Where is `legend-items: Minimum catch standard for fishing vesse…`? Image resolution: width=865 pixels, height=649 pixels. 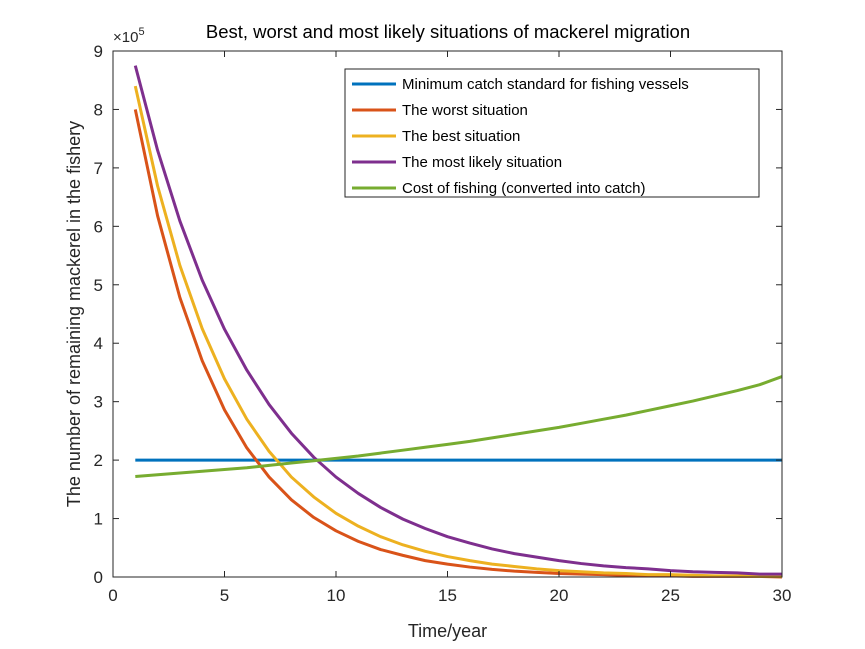 legend-items: Minimum catch standard for fishing vesse… is located at coordinates (520, 136).